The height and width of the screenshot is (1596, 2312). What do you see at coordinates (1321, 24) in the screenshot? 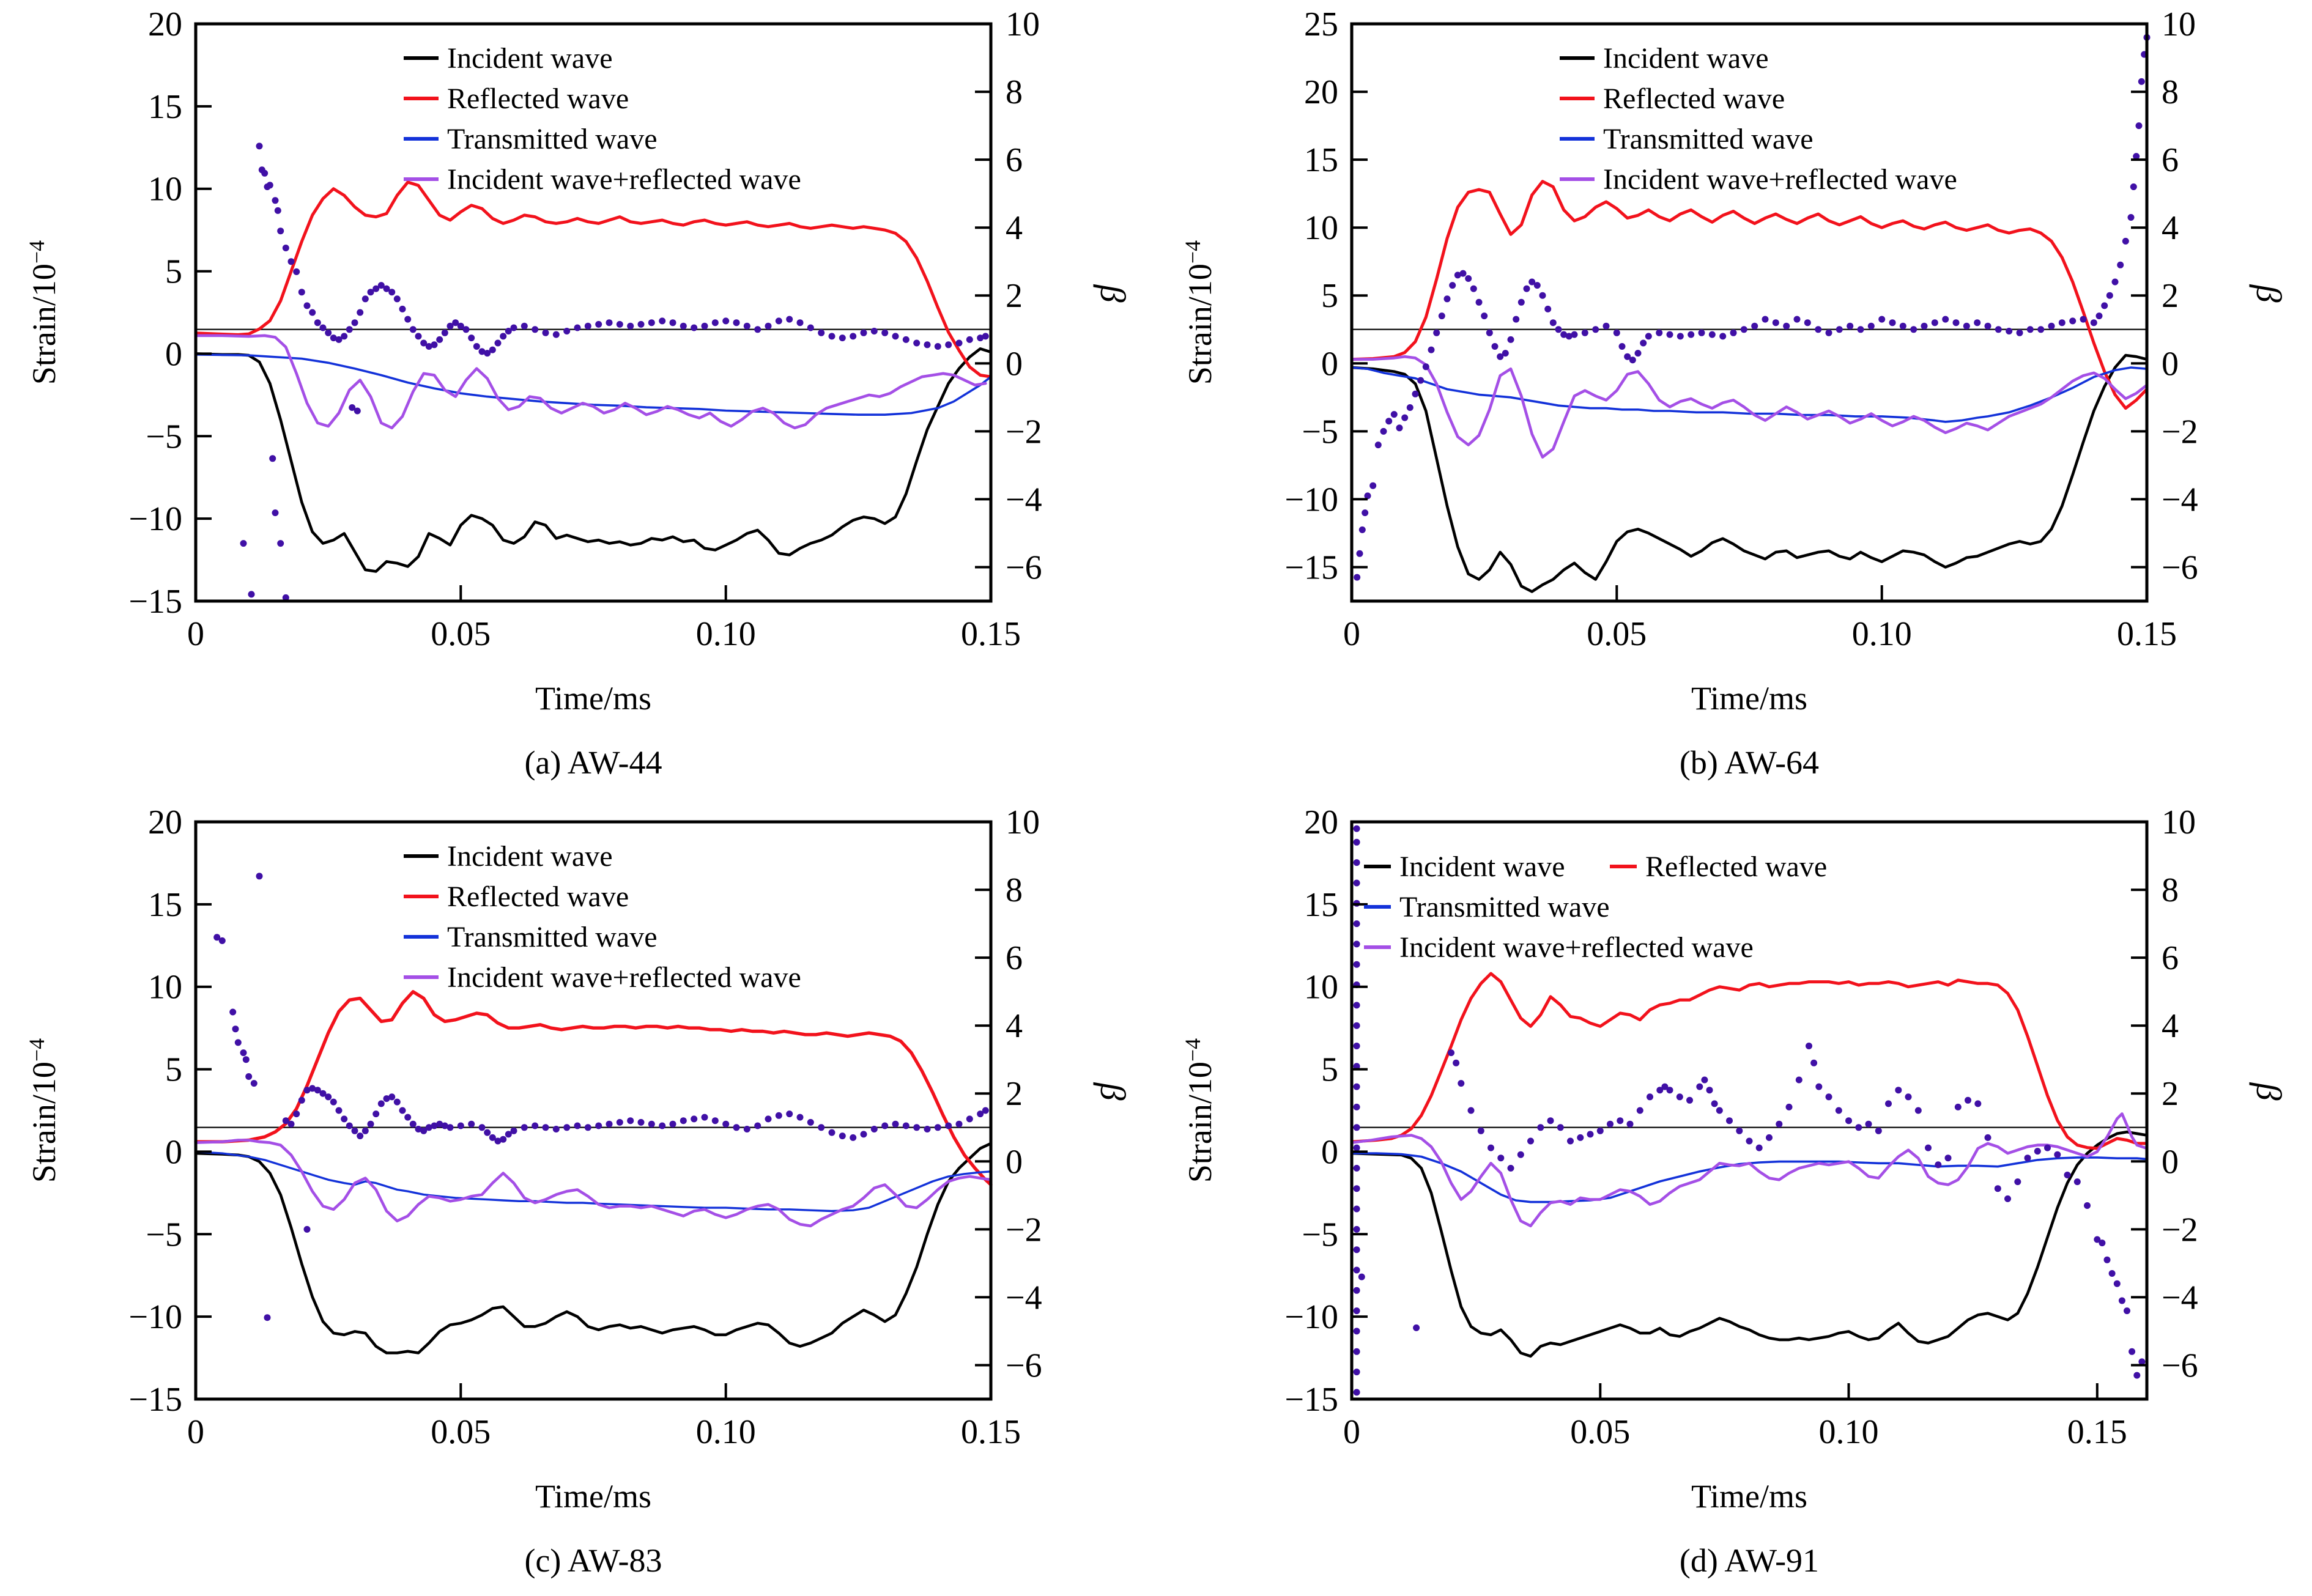
I see `svg-text: 25` at bounding box center [1321, 24].